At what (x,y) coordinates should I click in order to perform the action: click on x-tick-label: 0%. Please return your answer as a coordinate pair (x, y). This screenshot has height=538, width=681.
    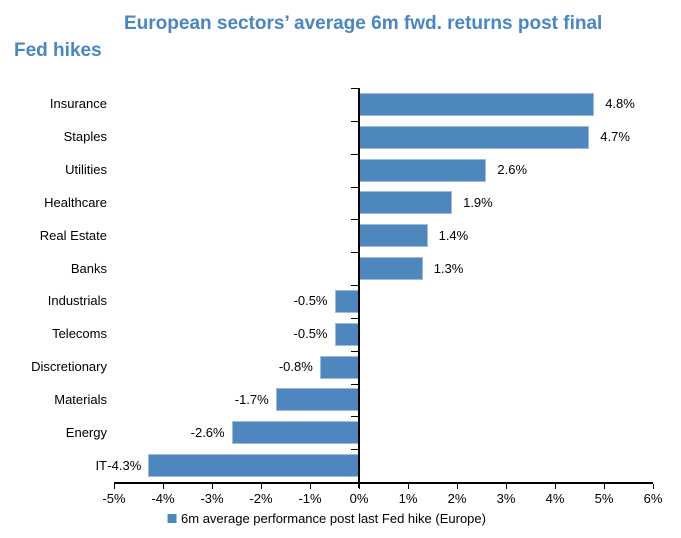
    Looking at the image, I should click on (359, 498).